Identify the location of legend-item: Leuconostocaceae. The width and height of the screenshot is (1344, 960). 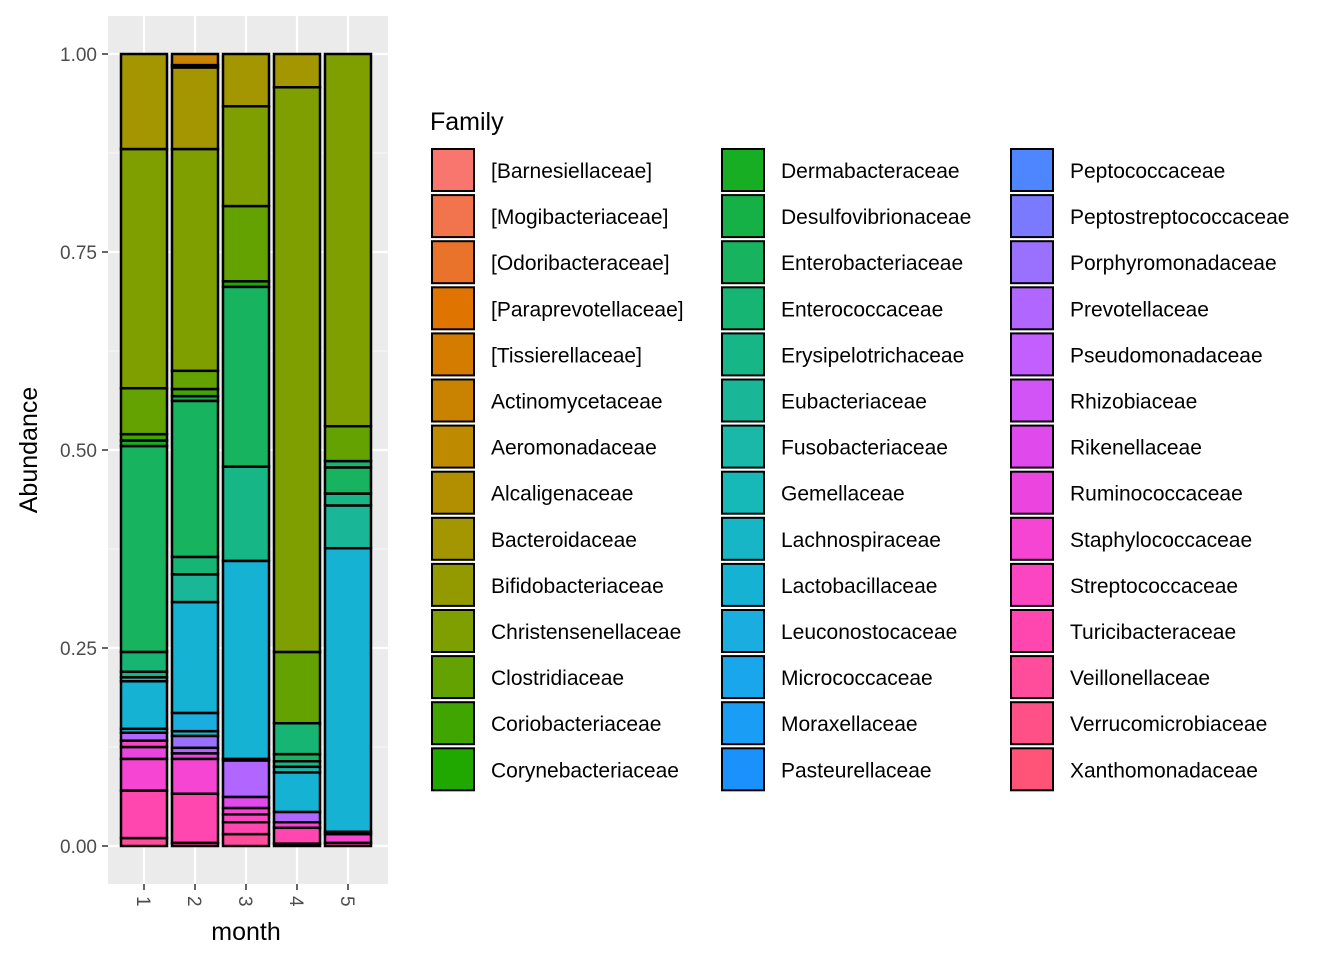
(839, 631).